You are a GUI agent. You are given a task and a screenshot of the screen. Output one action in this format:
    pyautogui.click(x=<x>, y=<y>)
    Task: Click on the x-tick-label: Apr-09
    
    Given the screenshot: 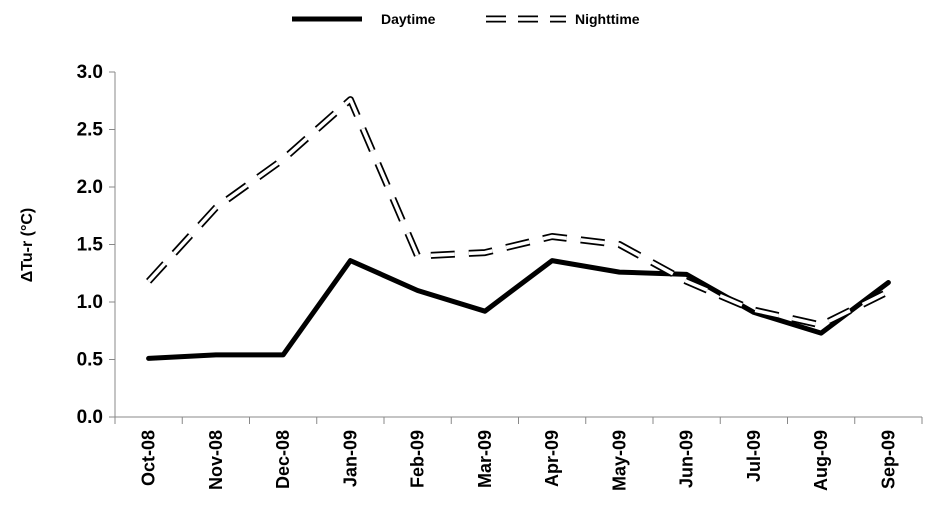 What is the action you would take?
    pyautogui.click(x=552, y=458)
    